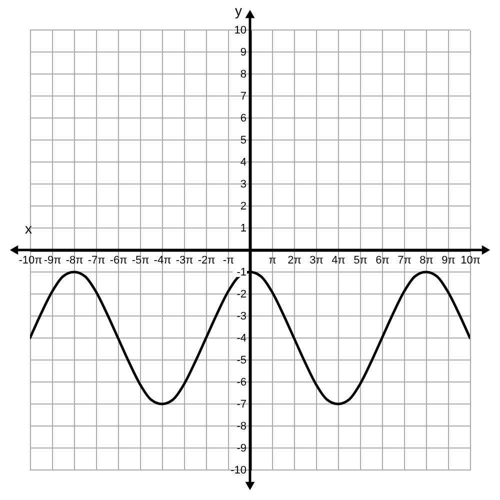 The image size is (500, 500). Describe the element at coordinates (243, 206) in the screenshot. I see `y-tick-label: 2` at that location.